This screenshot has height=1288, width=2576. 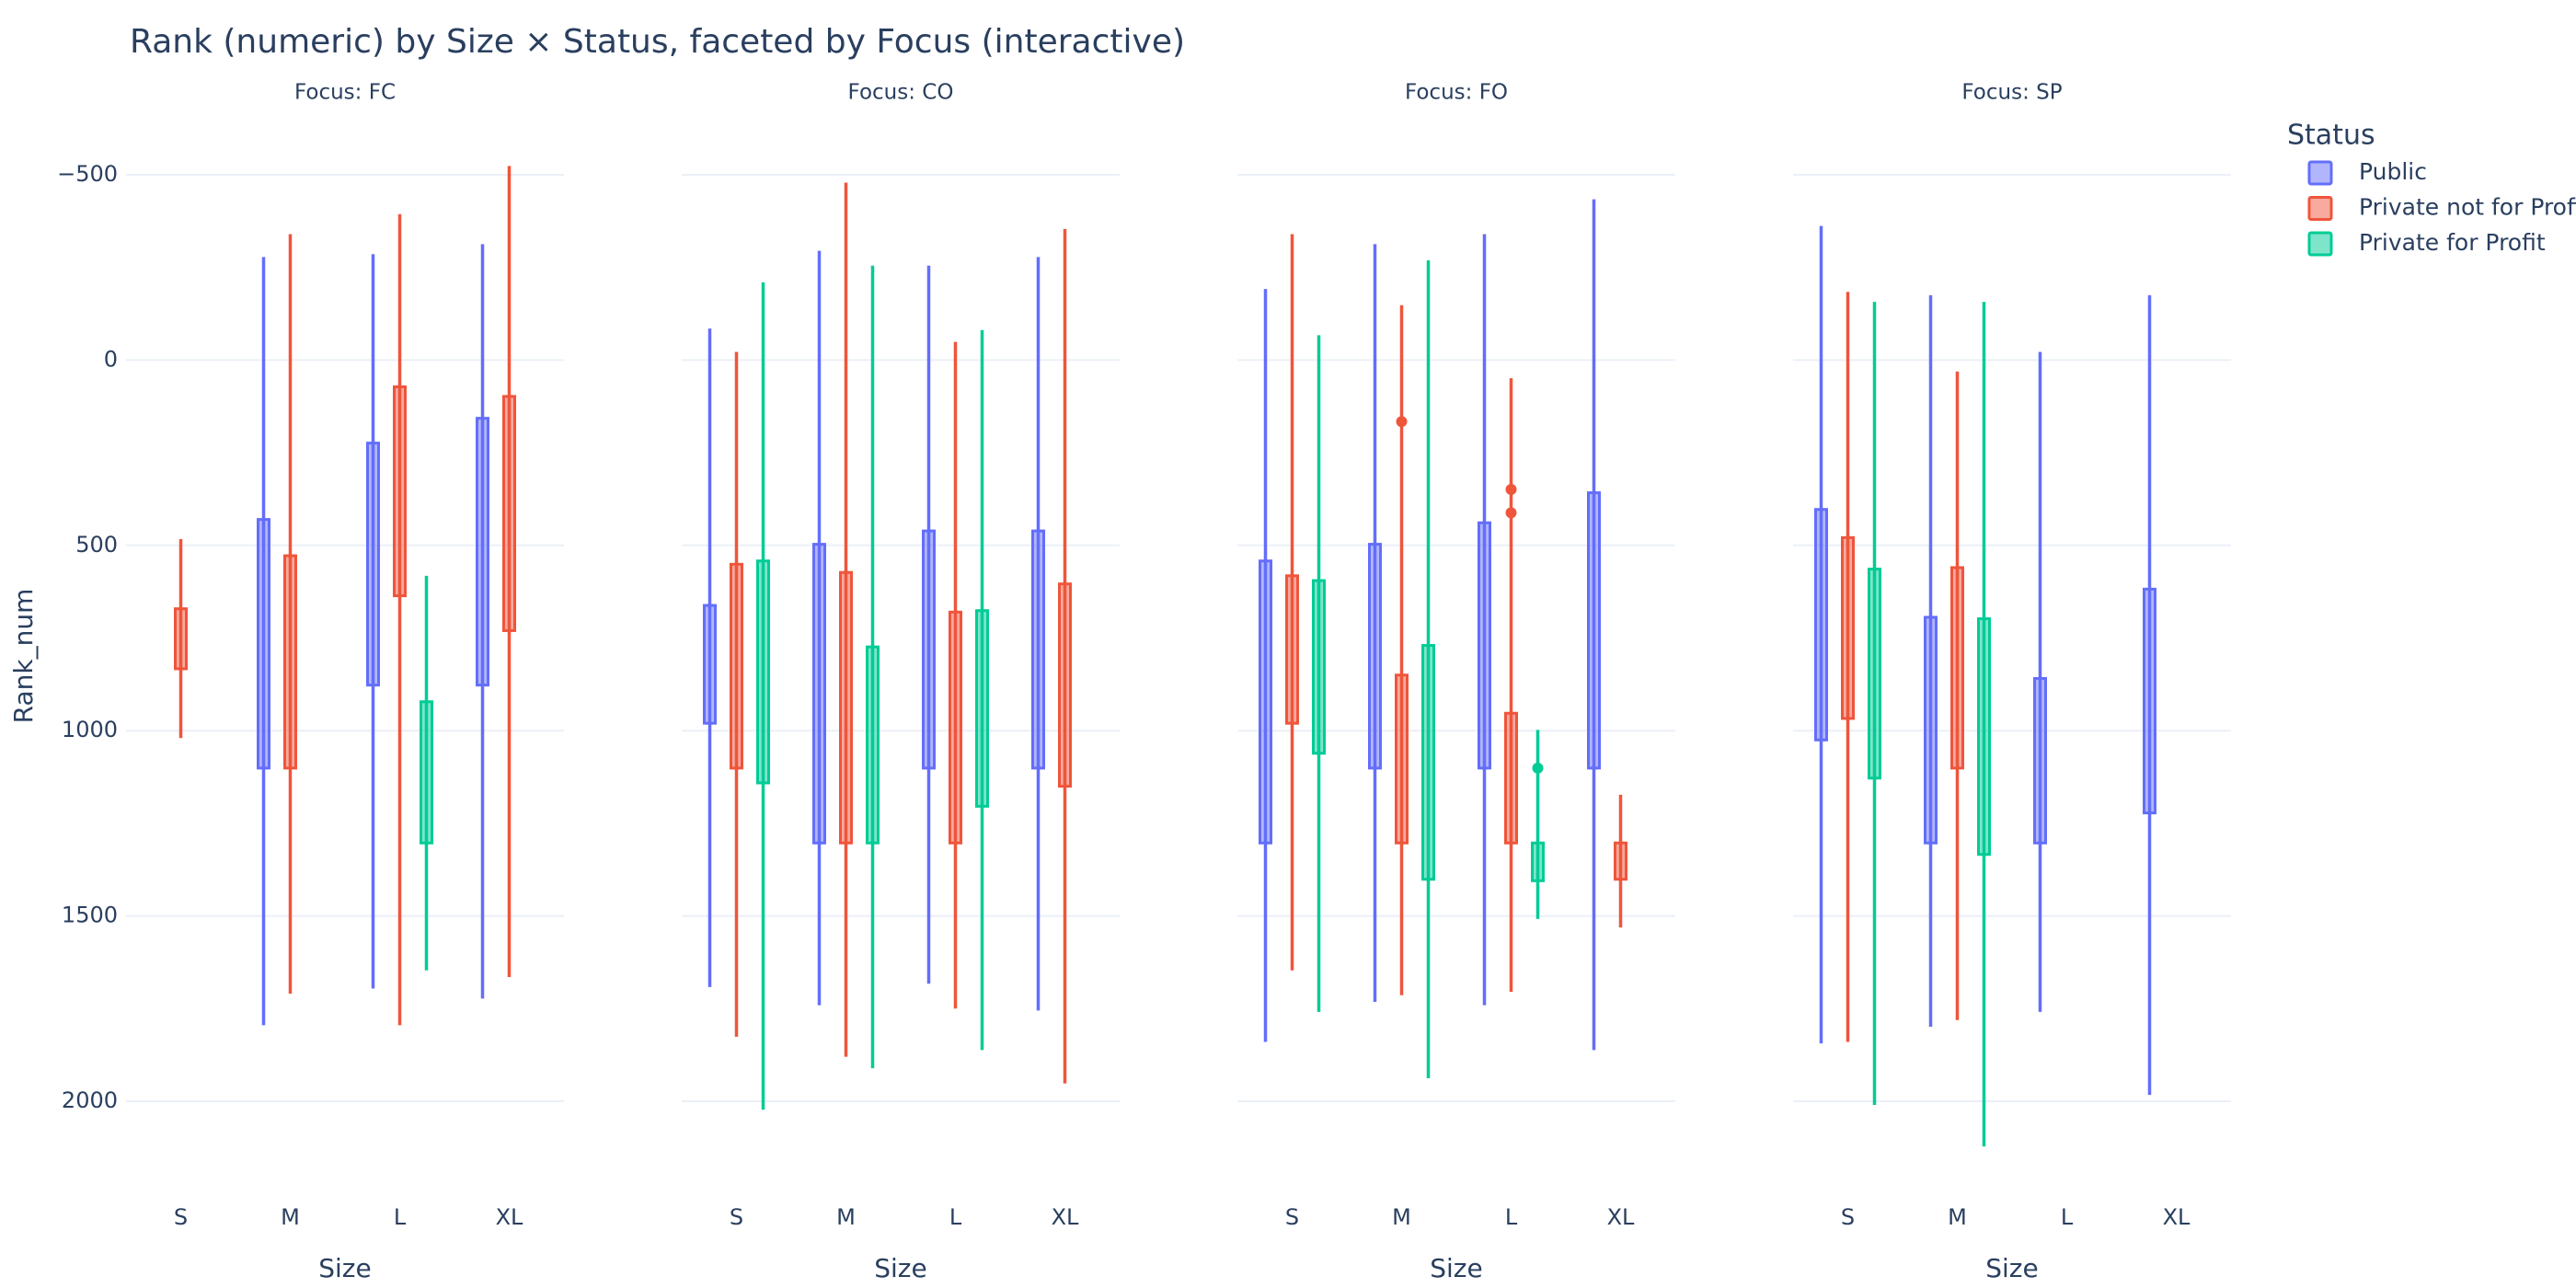 I want to click on legend-title: Status, so click(x=2331, y=136).